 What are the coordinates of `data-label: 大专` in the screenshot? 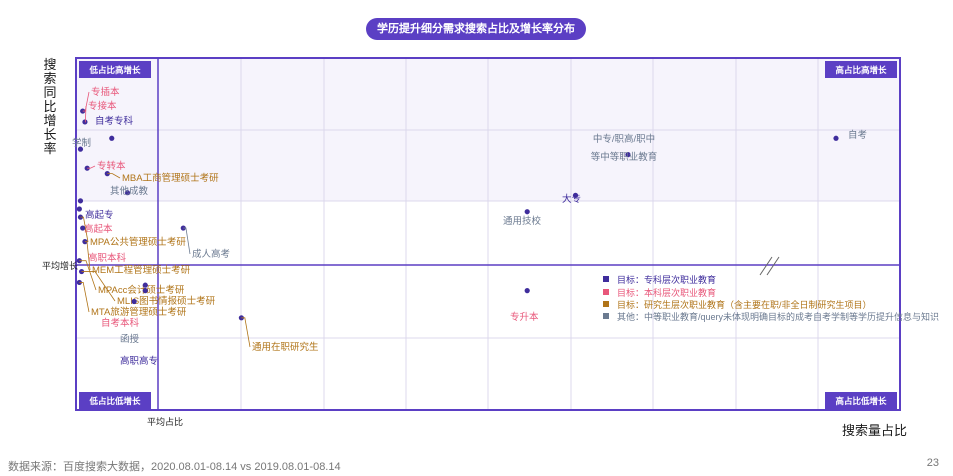 It's located at (571, 199).